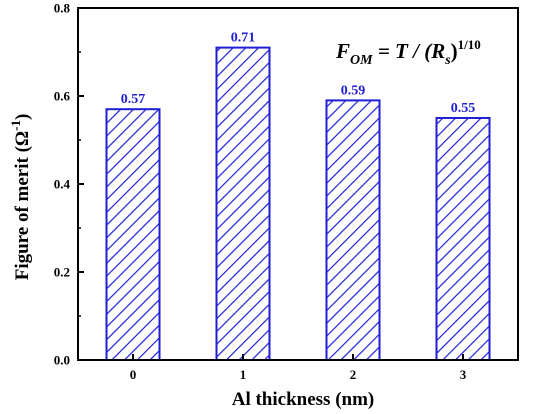 The height and width of the screenshot is (414, 550). I want to click on y-axis-title-superscript: -1, so click(15, 125).